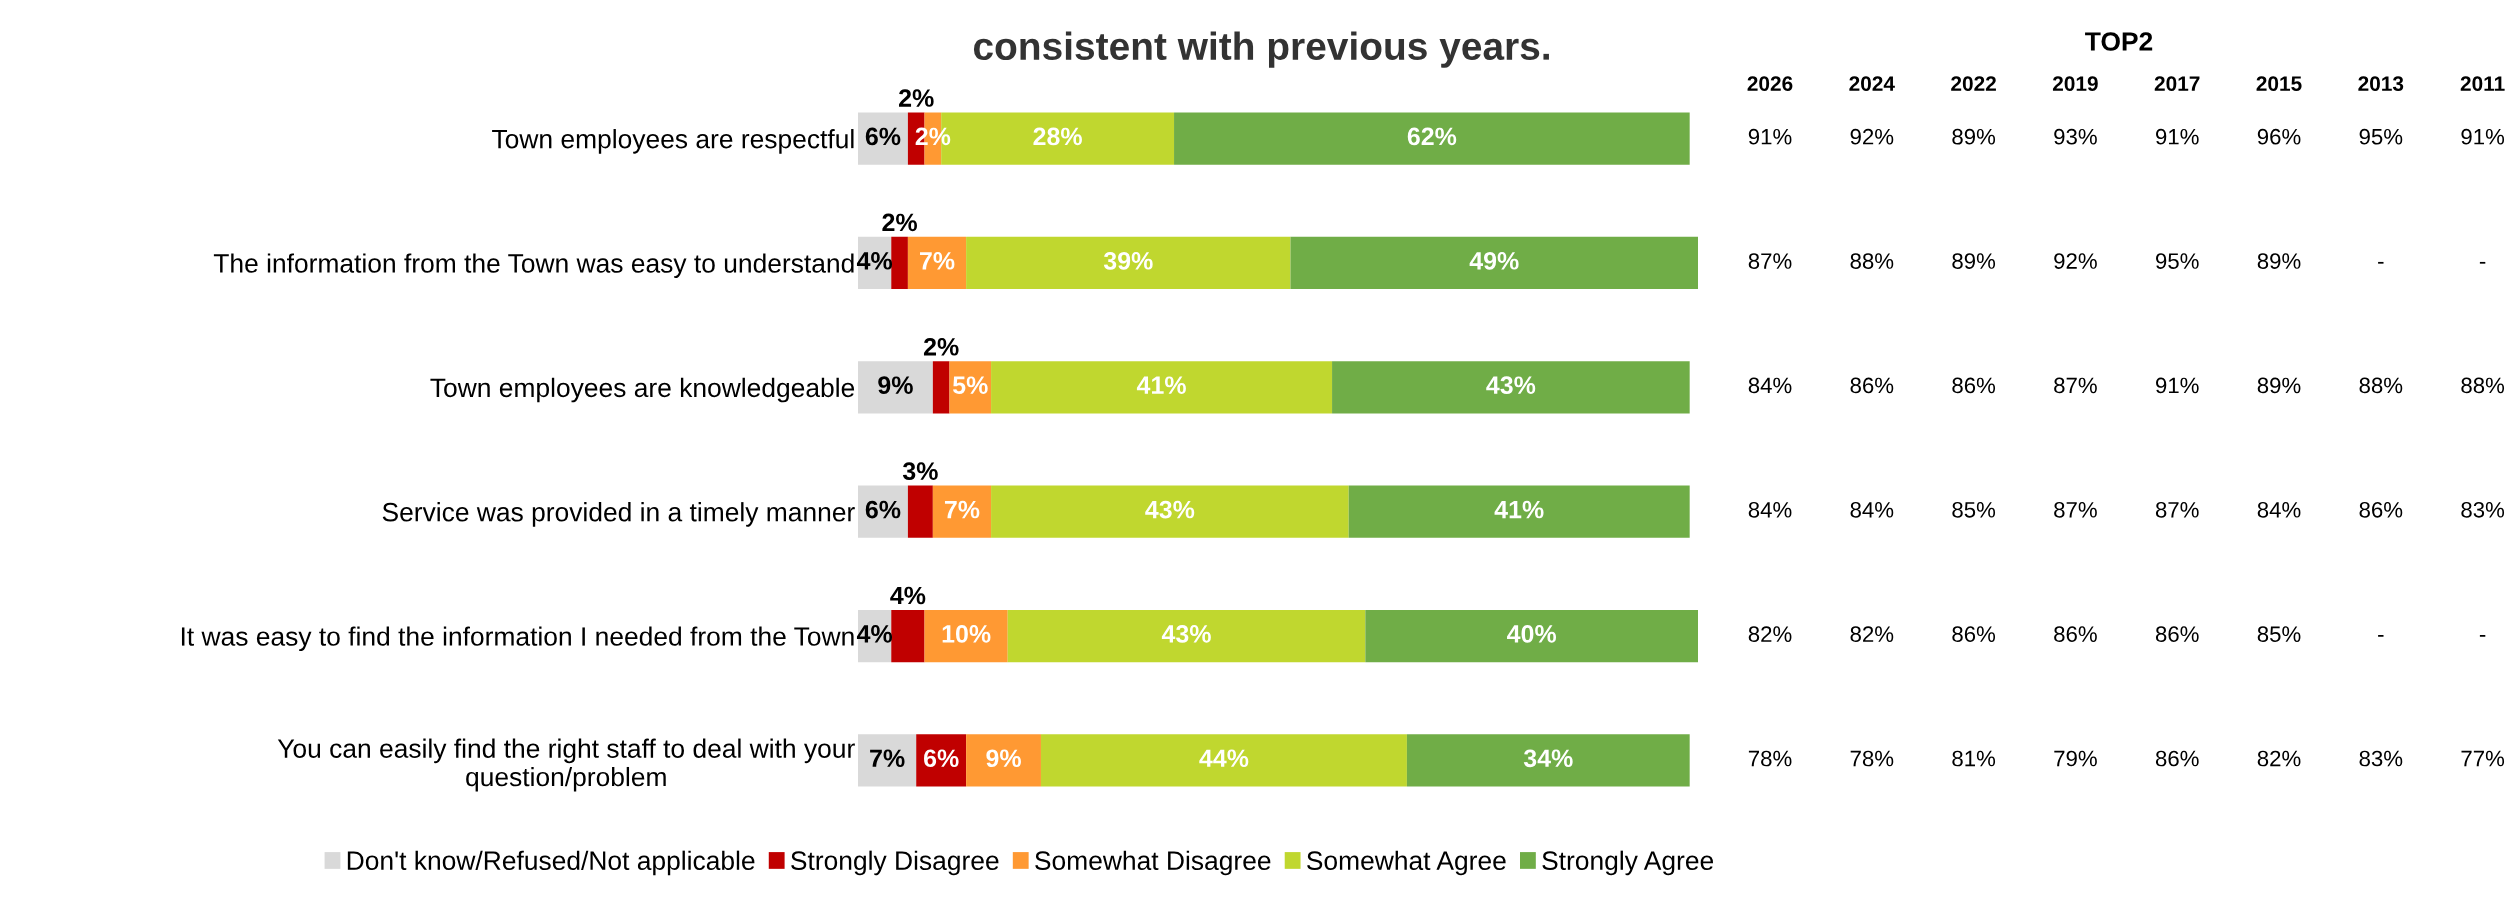  I want to click on text: 96%, so click(2279, 136).